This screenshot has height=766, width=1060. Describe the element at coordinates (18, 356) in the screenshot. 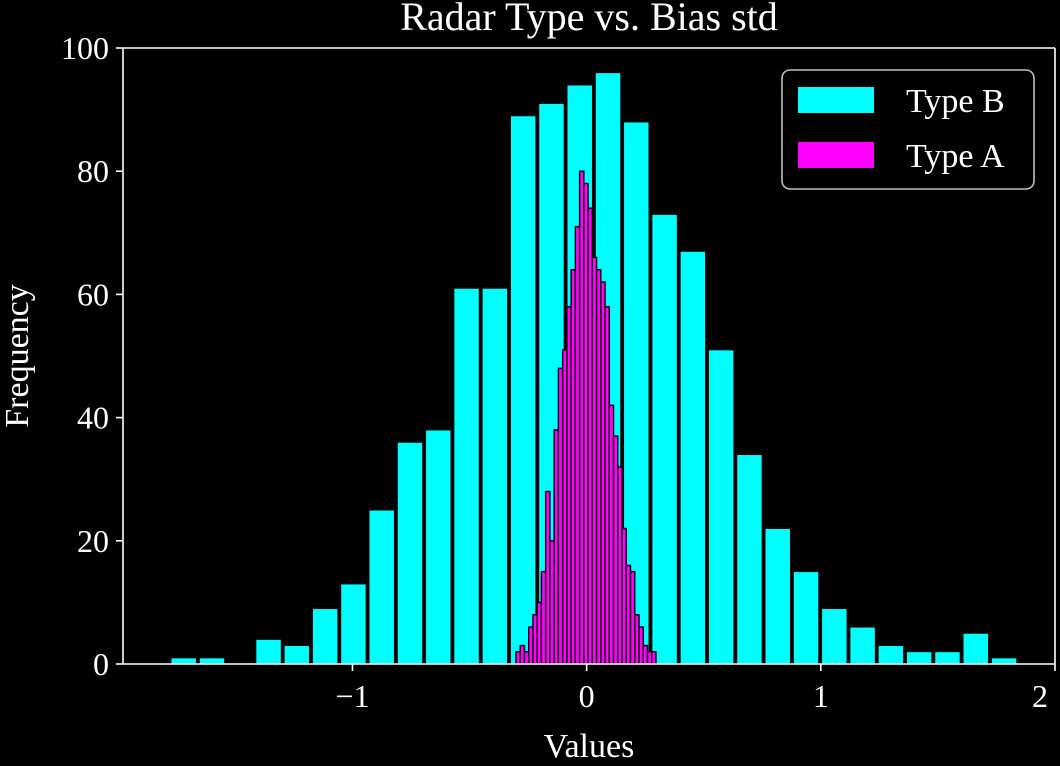

I see `y-axis-label: Frequency` at that location.